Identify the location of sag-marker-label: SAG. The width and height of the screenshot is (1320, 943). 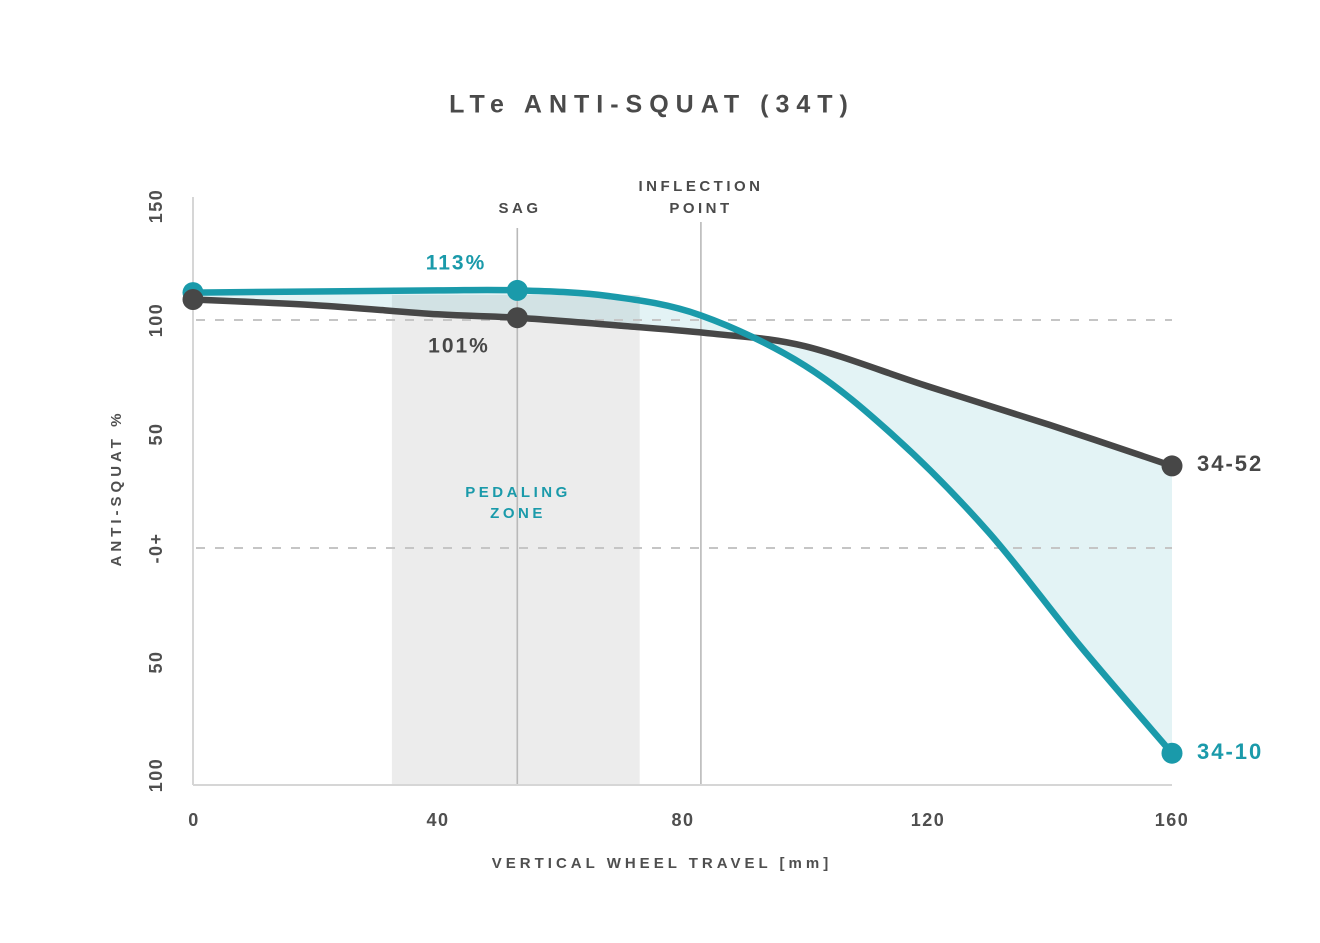
(520, 208).